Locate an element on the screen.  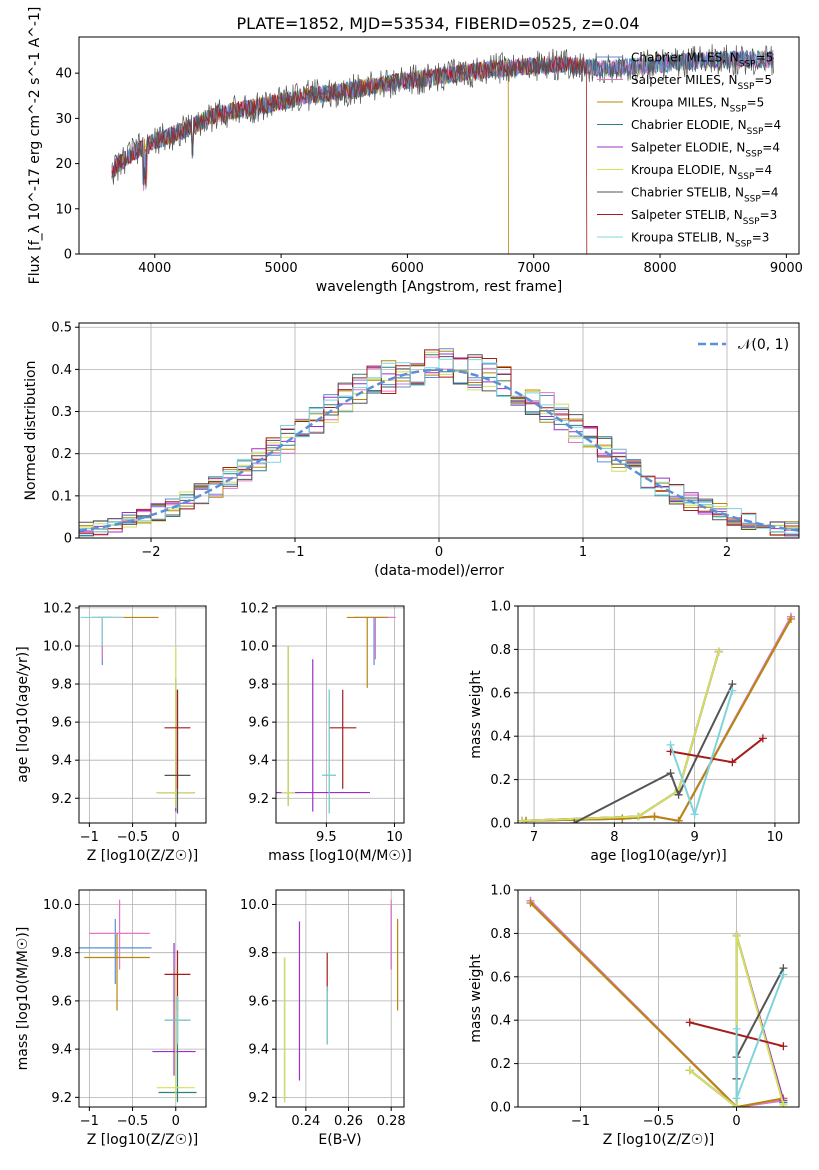
x-tick-label: 5000 is located at coordinates (281, 268).